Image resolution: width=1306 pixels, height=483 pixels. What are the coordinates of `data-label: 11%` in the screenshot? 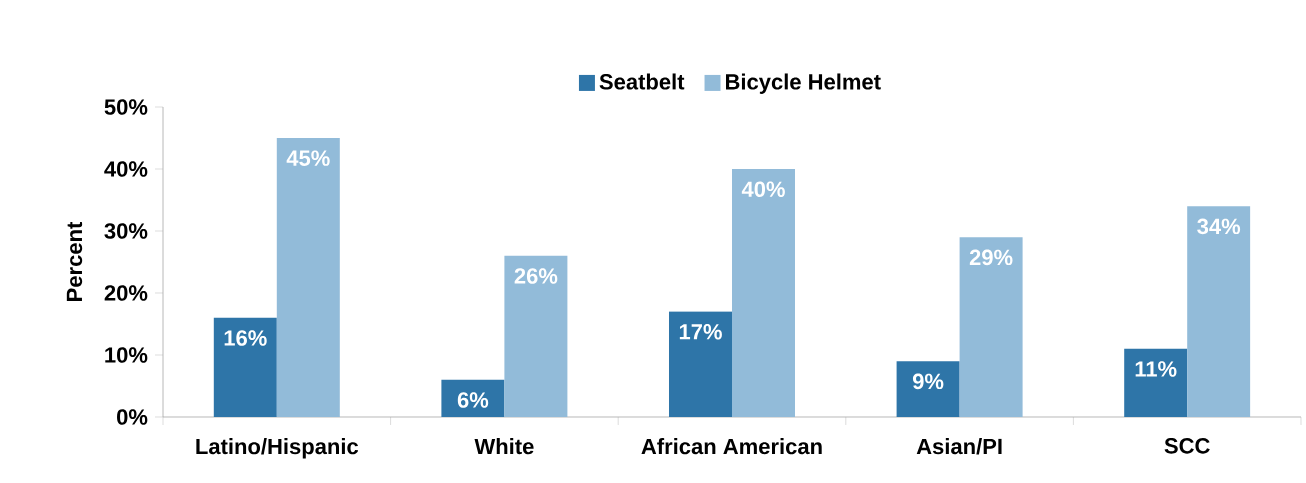 It's located at (1156, 369).